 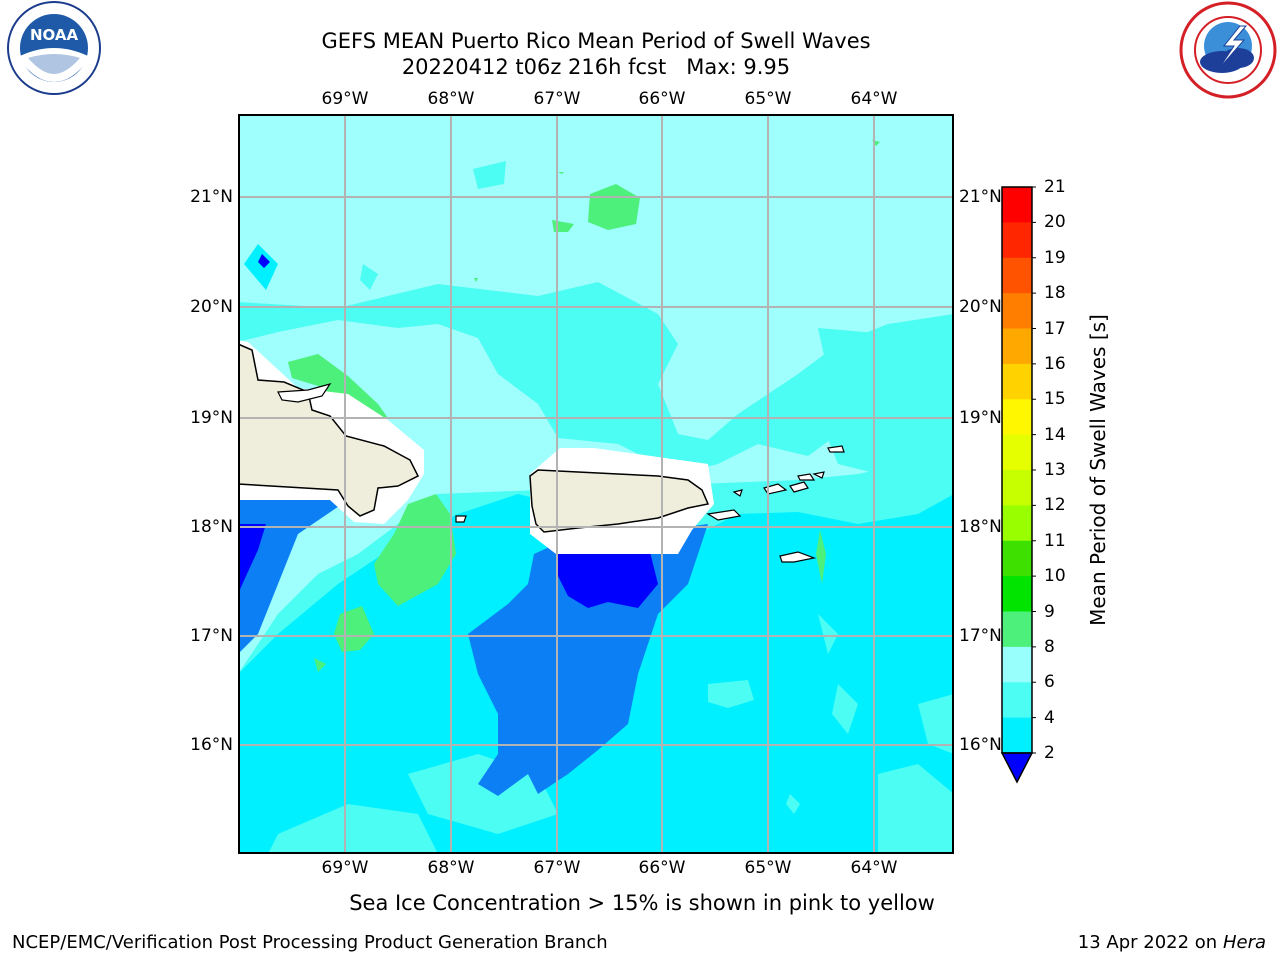 I want to click on colorbar-tick-label: 2, so click(x=1049, y=753).